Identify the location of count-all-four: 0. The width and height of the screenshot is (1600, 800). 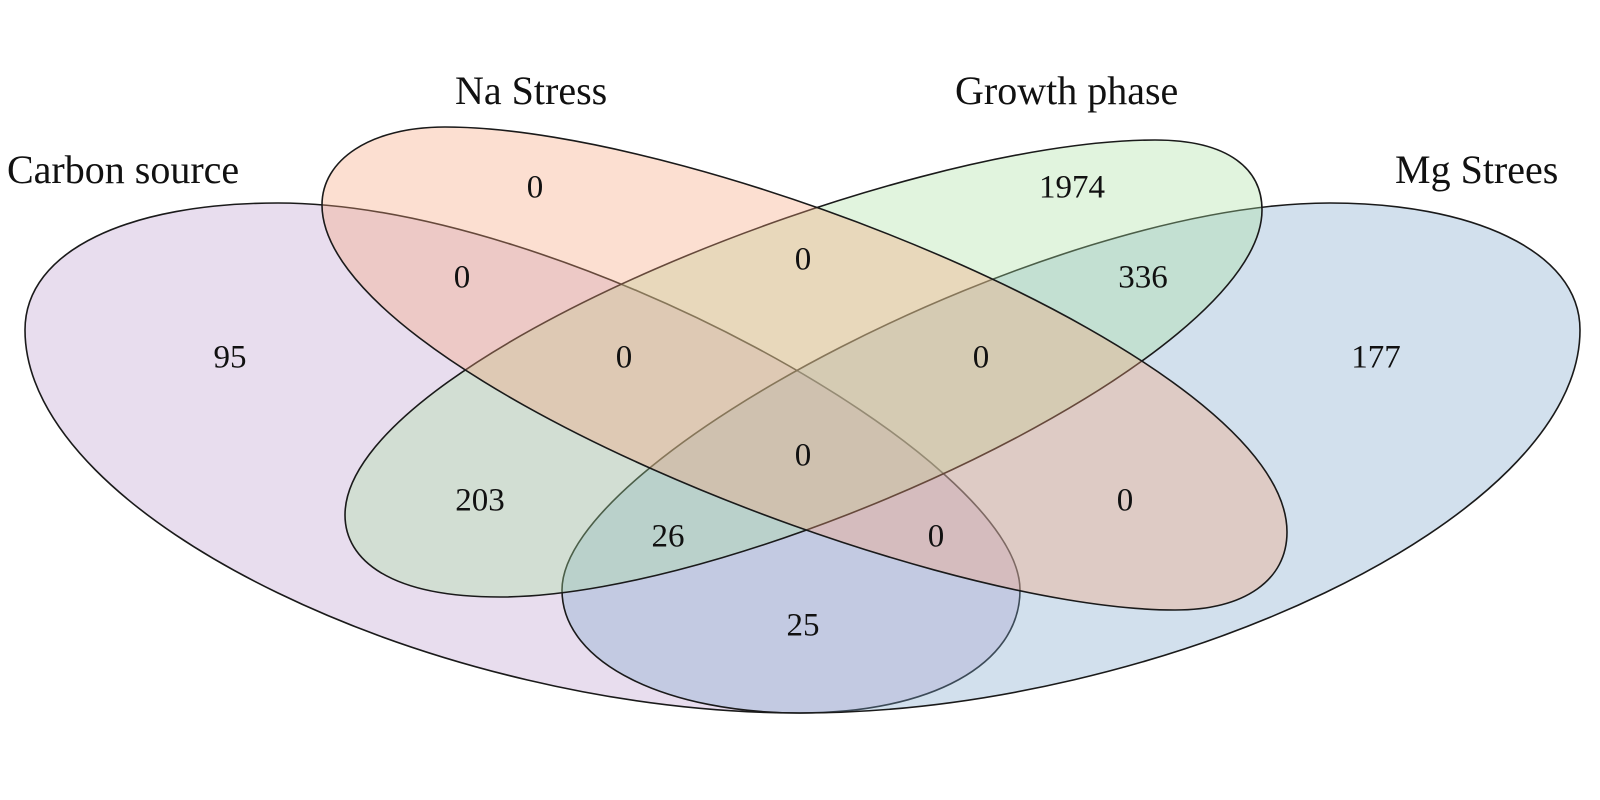
(803, 456).